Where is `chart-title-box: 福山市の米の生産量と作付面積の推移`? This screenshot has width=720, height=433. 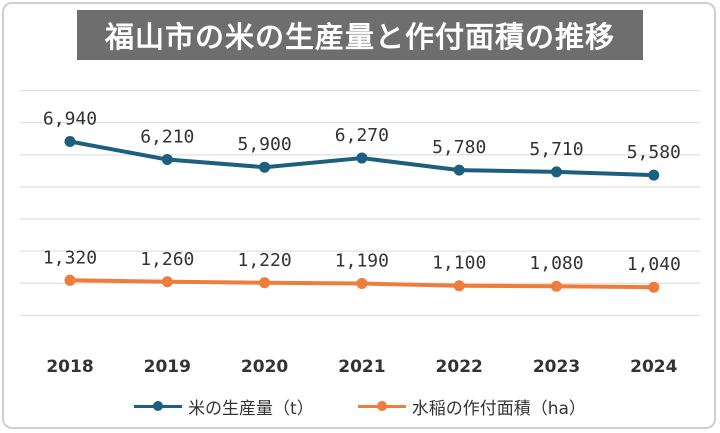
chart-title-box: 福山市の米の生産量と作付面積の推移 is located at coordinates (360, 35).